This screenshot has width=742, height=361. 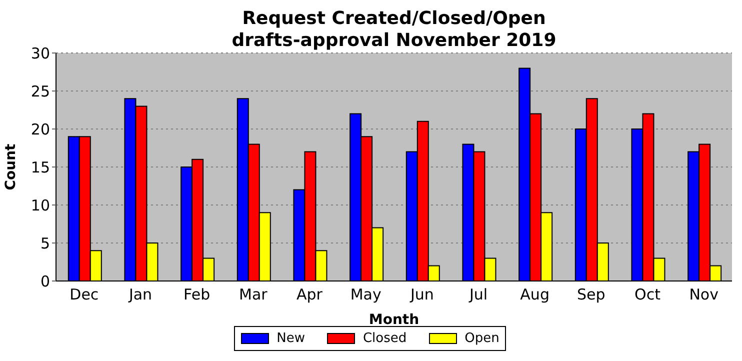 What do you see at coordinates (45, 281) in the screenshot?
I see `y-tick-label: 0` at bounding box center [45, 281].